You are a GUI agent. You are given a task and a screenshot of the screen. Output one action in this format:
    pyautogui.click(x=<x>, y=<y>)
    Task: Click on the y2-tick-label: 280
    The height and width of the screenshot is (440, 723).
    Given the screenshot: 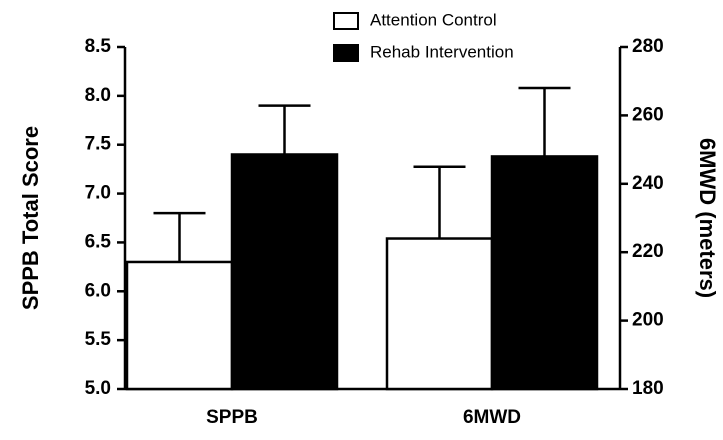 What is the action you would take?
    pyautogui.click(x=648, y=46)
    